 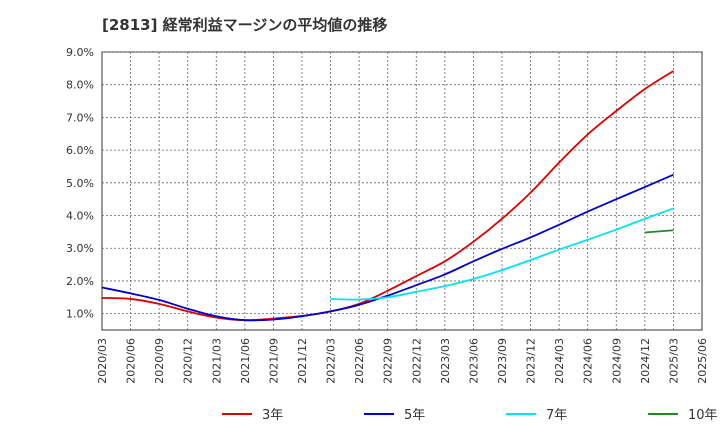 I want to click on legend-label-3: 10年, so click(x=703, y=415).